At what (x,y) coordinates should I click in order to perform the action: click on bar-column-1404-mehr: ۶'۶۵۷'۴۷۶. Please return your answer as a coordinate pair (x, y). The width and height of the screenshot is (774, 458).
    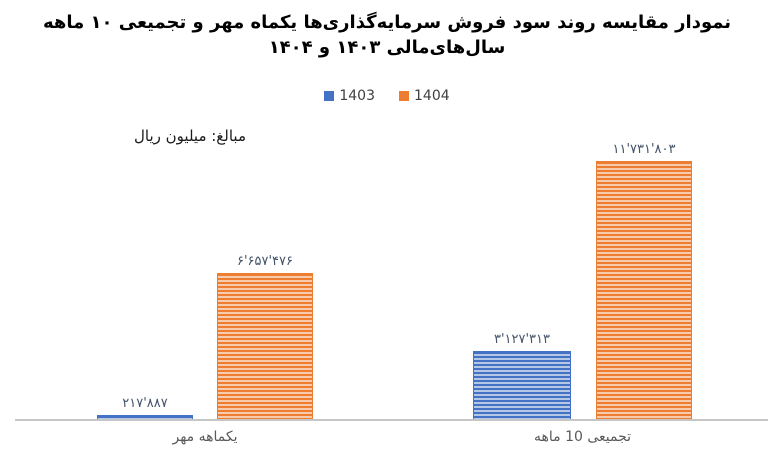
    Looking at the image, I should click on (265, 337).